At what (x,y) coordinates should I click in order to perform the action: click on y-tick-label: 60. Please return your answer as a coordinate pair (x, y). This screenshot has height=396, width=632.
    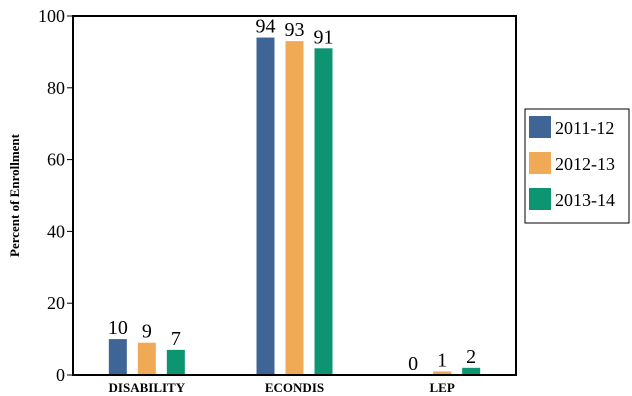
    Looking at the image, I should click on (56, 160).